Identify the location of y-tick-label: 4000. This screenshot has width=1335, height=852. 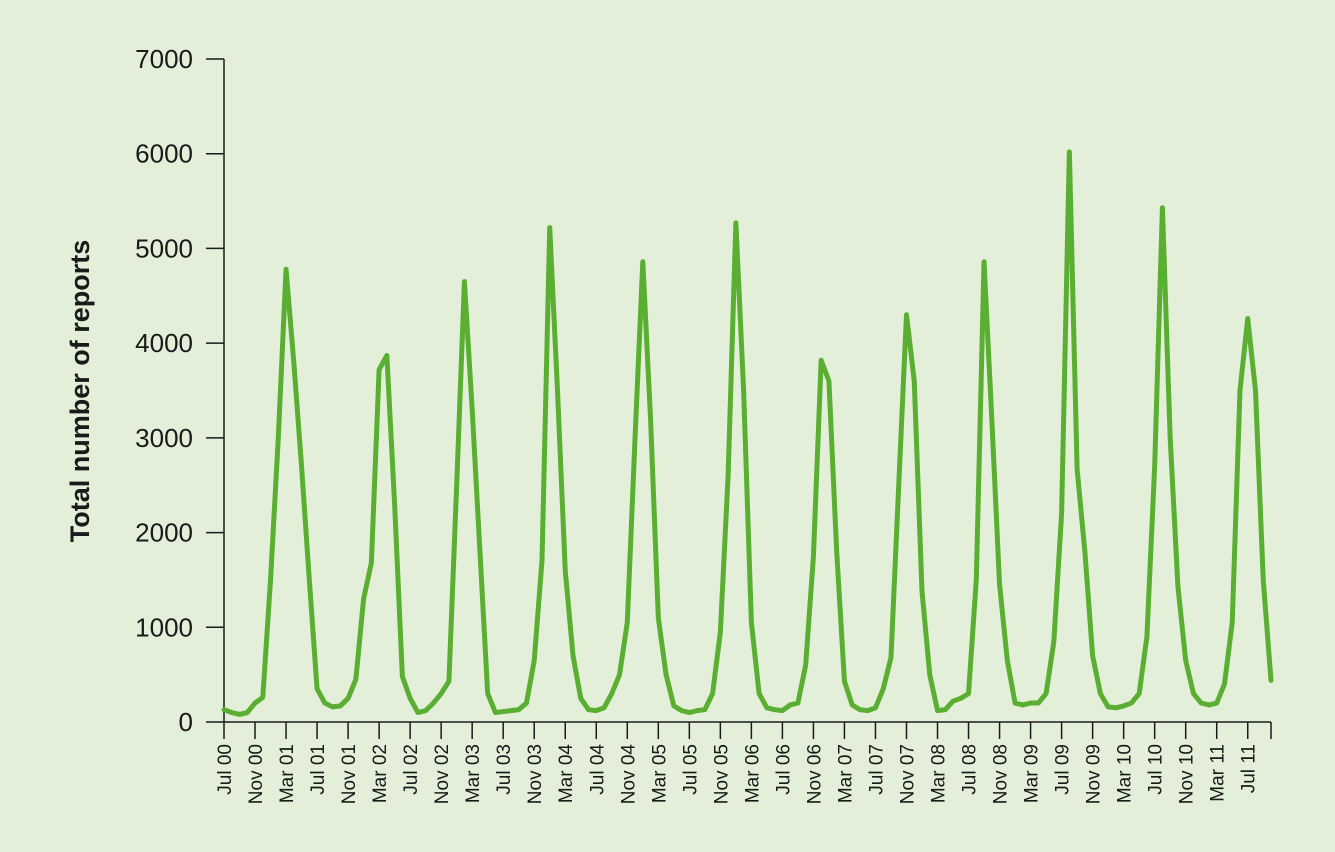
(164, 343).